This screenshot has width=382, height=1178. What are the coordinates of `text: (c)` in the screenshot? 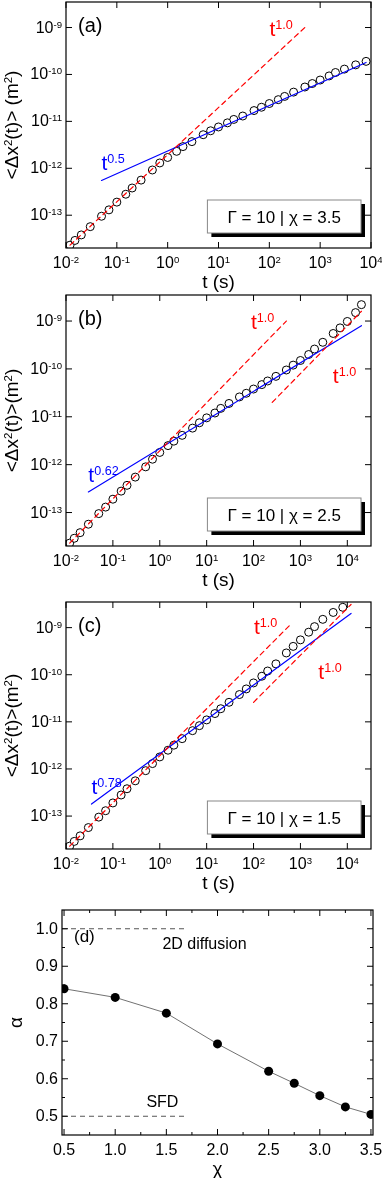 It's located at (90, 625).